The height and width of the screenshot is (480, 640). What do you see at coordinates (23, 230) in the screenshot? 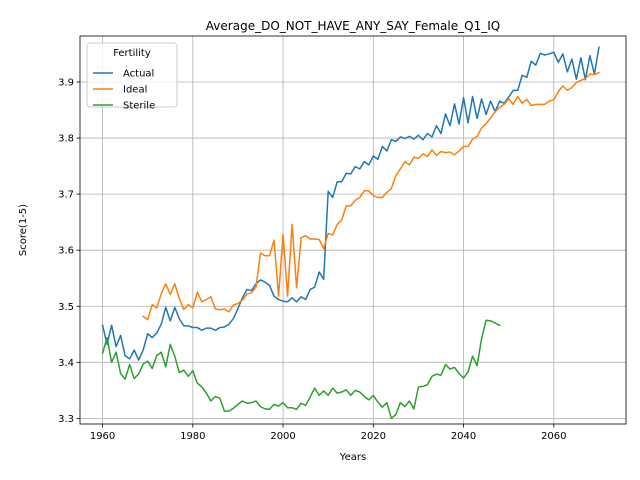
I see `y-axis-label: Score(1-5)` at bounding box center [23, 230].